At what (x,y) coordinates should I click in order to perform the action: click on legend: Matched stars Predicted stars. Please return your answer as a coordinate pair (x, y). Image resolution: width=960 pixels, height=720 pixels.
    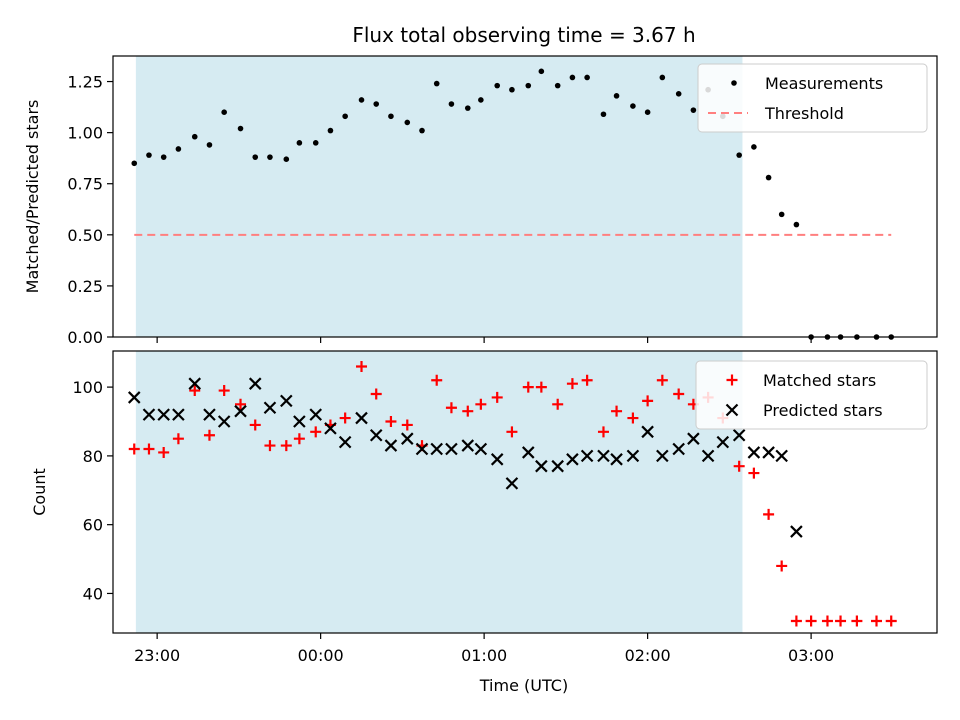
    Looking at the image, I should click on (811, 395).